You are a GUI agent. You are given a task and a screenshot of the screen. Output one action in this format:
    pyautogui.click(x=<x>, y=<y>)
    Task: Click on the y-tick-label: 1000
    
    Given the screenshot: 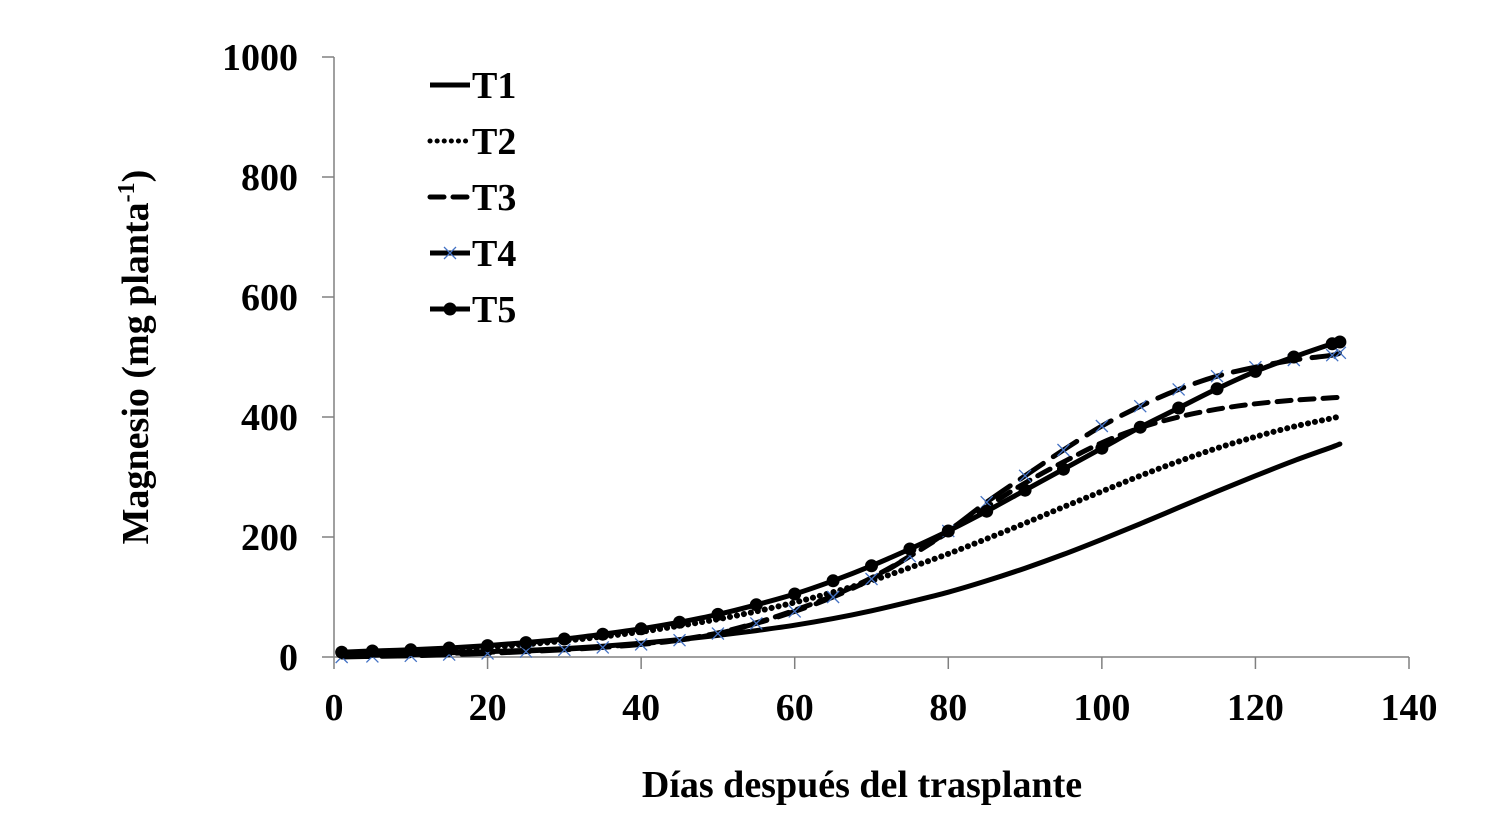 What is the action you would take?
    pyautogui.click(x=260, y=58)
    